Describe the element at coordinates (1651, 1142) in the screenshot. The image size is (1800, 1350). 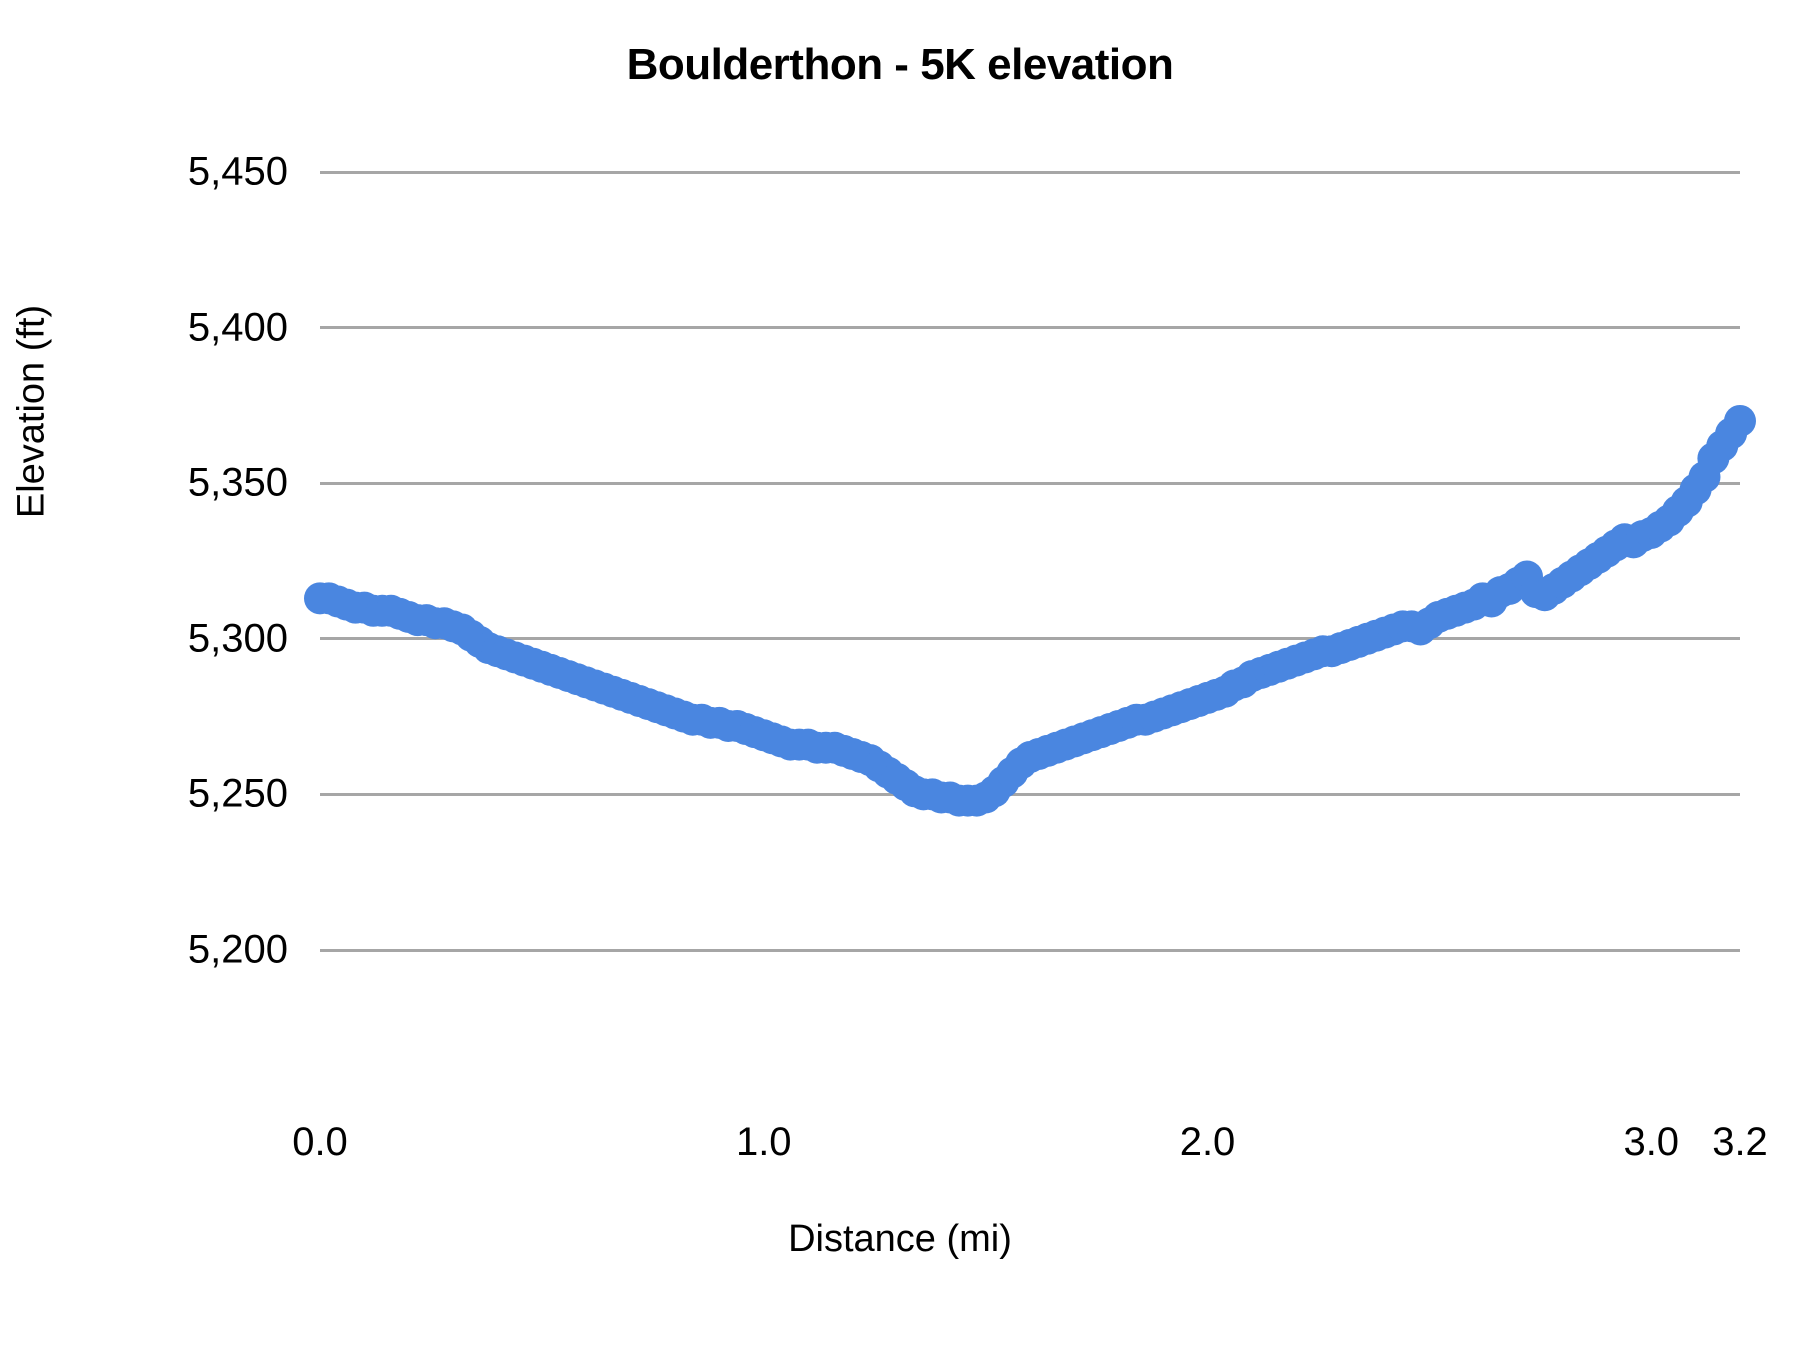
I see `x-tick-label: 3.0` at that location.